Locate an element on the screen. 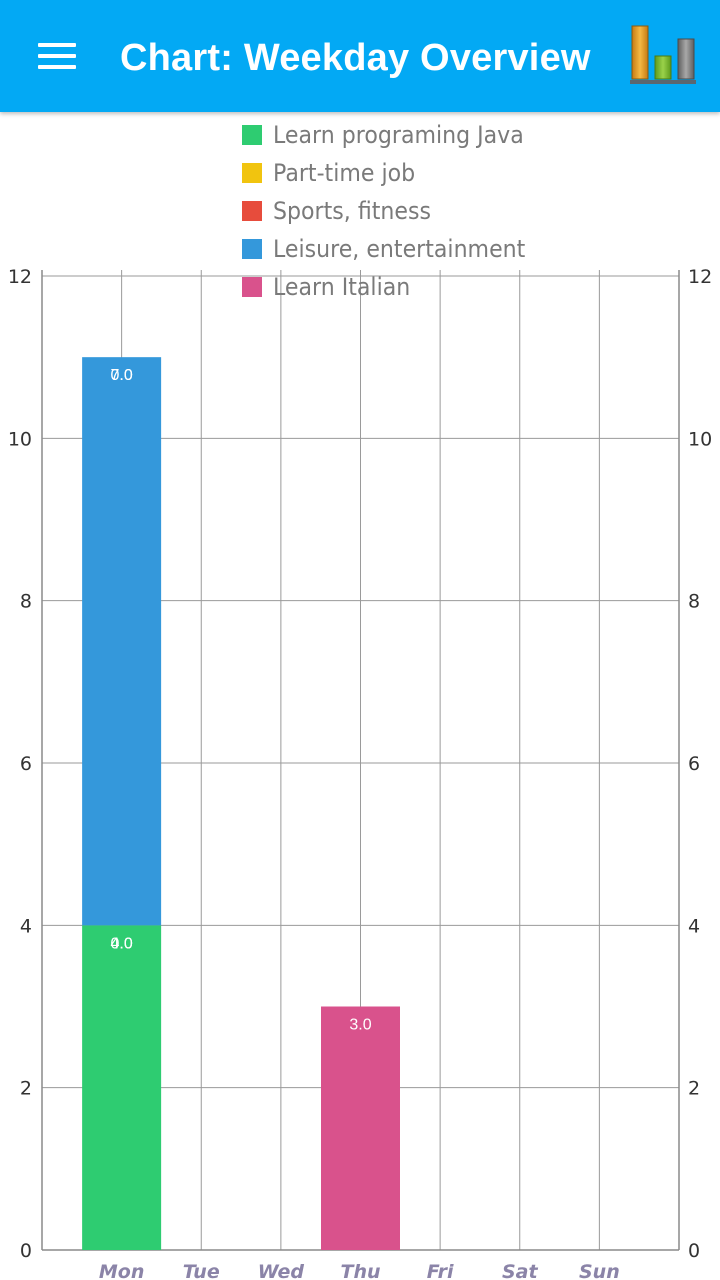 The width and height of the screenshot is (720, 1280). y-tick-label-left: 8 is located at coordinates (26, 602).